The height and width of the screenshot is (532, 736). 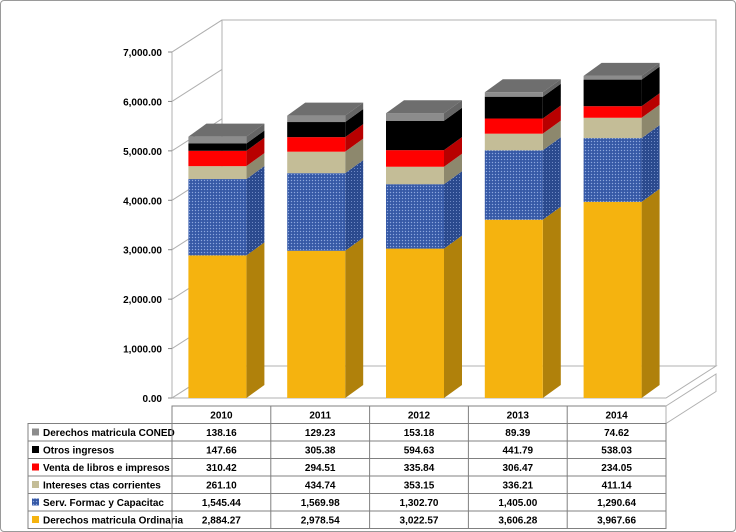 What do you see at coordinates (221, 486) in the screenshot?
I see `data-value: 261.10` at bounding box center [221, 486].